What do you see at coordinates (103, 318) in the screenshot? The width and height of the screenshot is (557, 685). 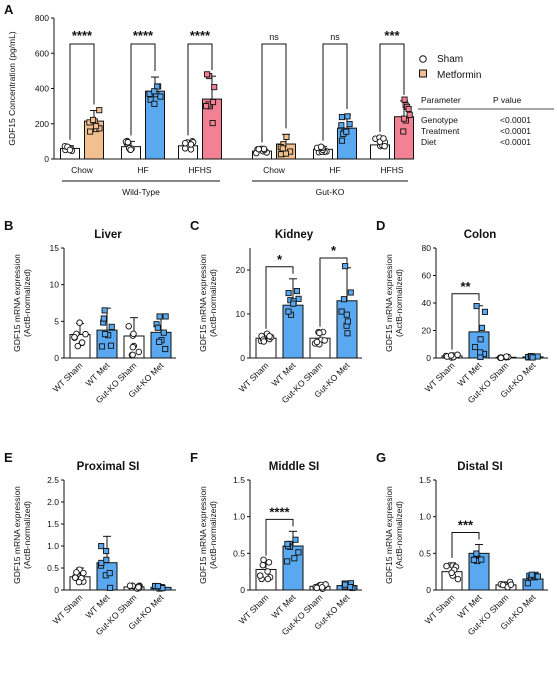 I see `panel-b-bar-1-point` at bounding box center [103, 318].